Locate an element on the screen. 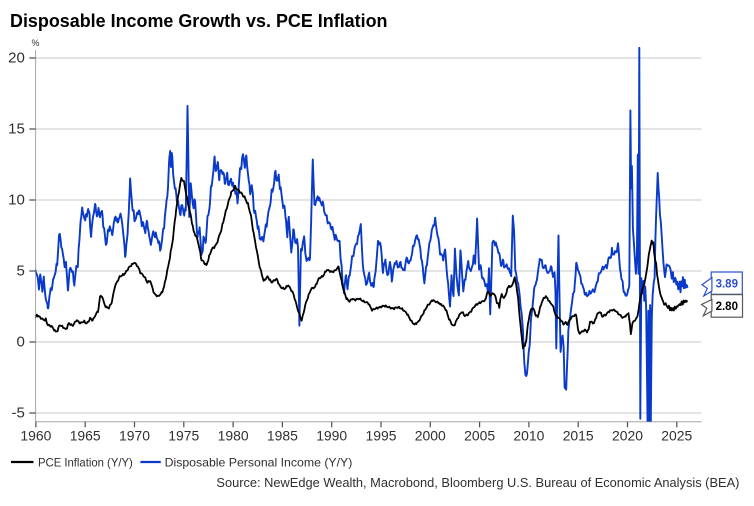 Image resolution: width=754 pixels, height=506 pixels. svg-text: 20 is located at coordinates (16, 57).